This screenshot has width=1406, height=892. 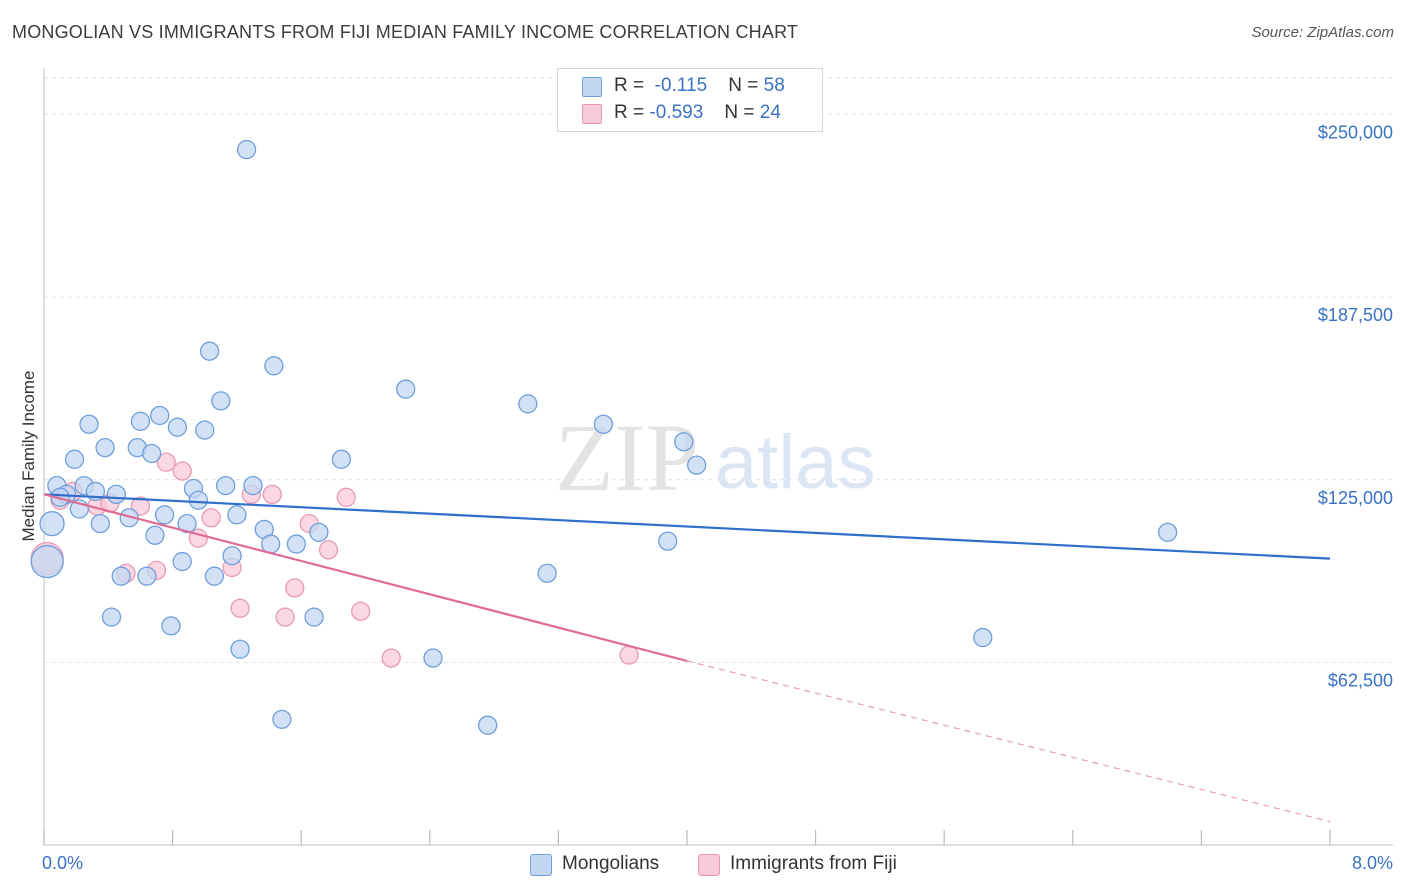 What do you see at coordinates (592, 87) in the screenshot?
I see `legend-swatch-blue` at bounding box center [592, 87].